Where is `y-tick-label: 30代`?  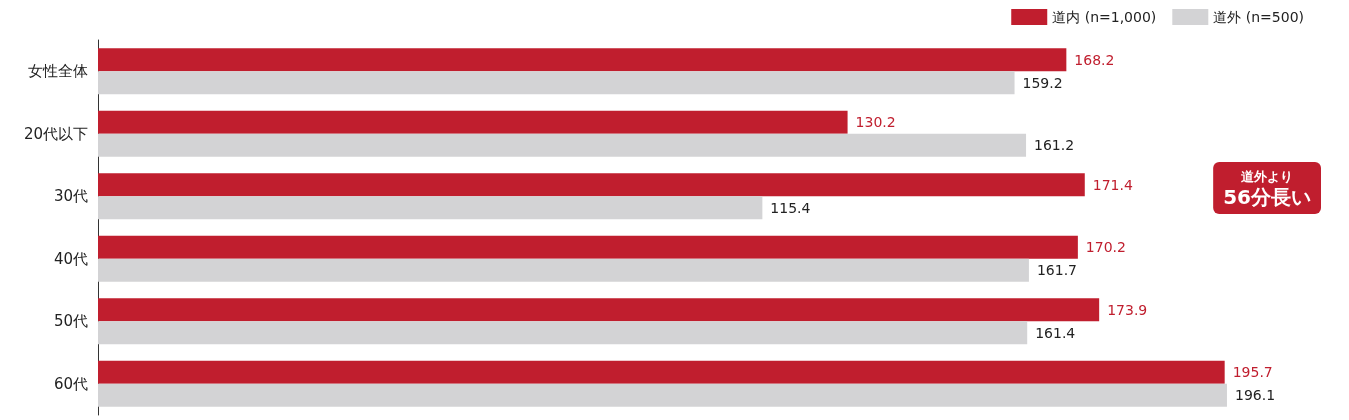 y-tick-label: 30代 is located at coordinates (70, 196).